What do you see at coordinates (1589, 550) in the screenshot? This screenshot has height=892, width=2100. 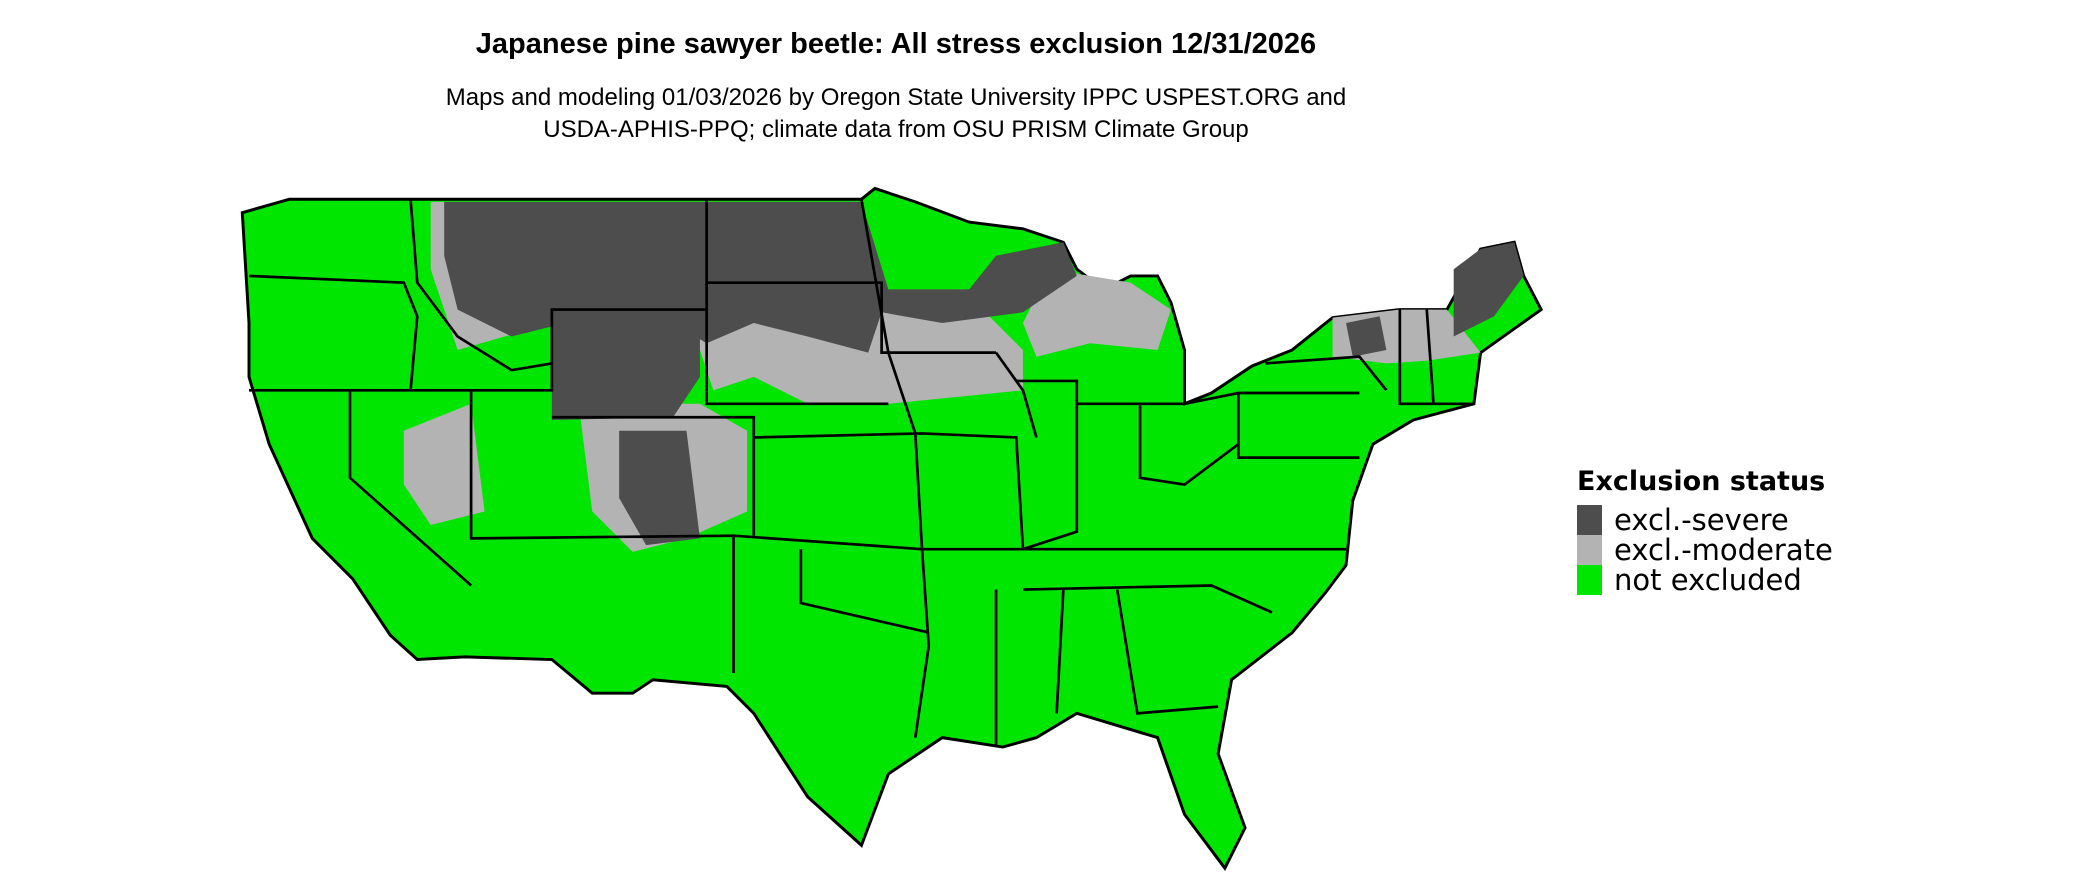 I see `legend-swatch-moderate` at bounding box center [1589, 550].